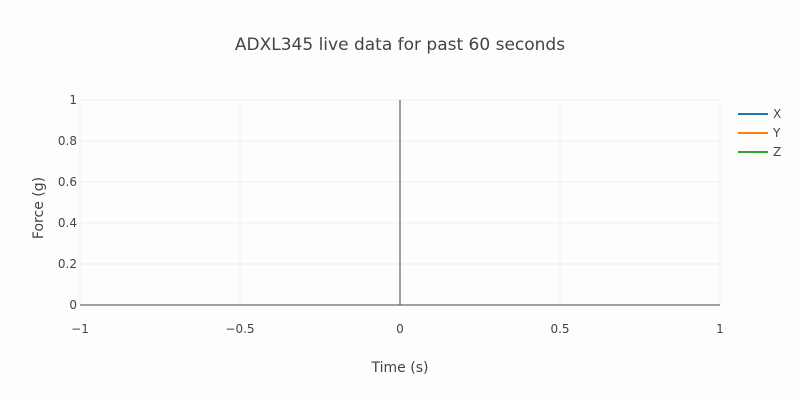  What do you see at coordinates (67, 223) in the screenshot?
I see `y-tick-label: 0.4` at bounding box center [67, 223].